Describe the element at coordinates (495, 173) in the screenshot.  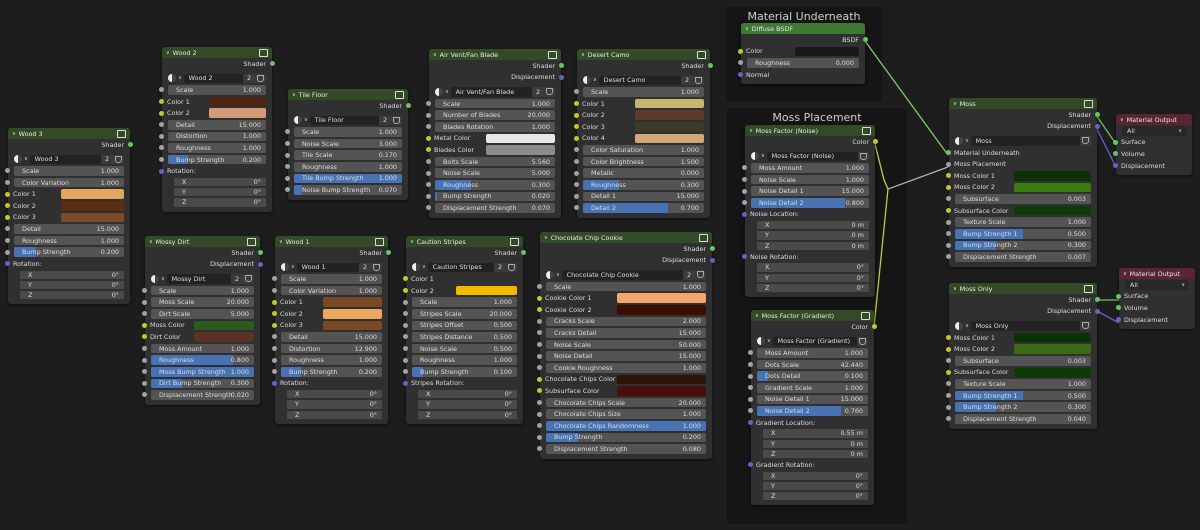
I see `value-slider: Noise Scale 5.000` at that location.